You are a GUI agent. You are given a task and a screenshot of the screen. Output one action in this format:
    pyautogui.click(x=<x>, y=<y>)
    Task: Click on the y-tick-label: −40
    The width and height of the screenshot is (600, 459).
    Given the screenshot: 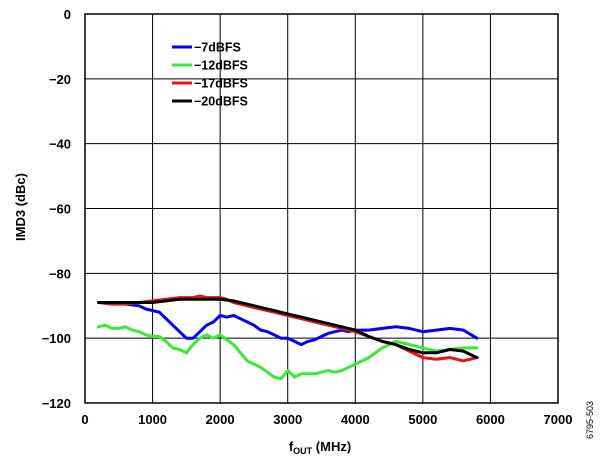 What is the action you would take?
    pyautogui.click(x=60, y=144)
    